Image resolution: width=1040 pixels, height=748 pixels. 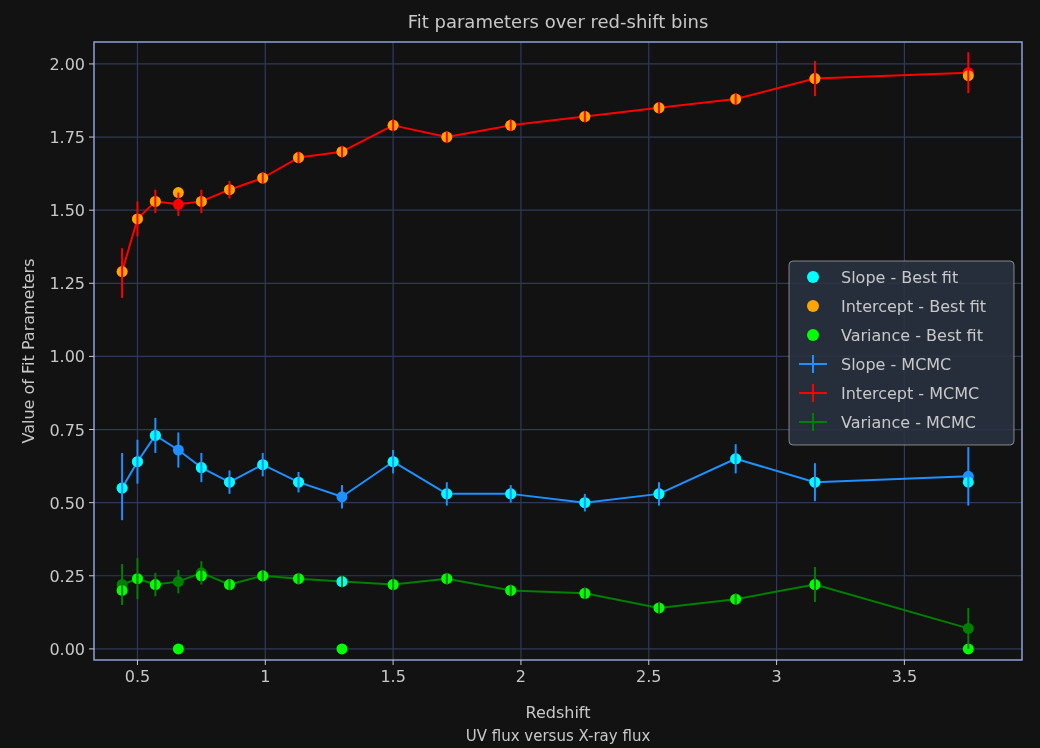 What do you see at coordinates (28, 351) in the screenshot?
I see `y-axis-title: Value of Fit Parameters` at bounding box center [28, 351].